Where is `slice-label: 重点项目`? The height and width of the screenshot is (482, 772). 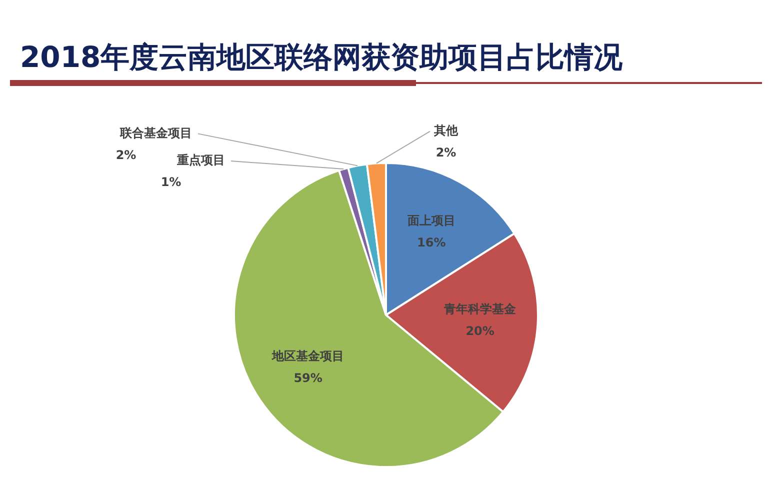
slice-label: 重点项目 is located at coordinates (200, 160).